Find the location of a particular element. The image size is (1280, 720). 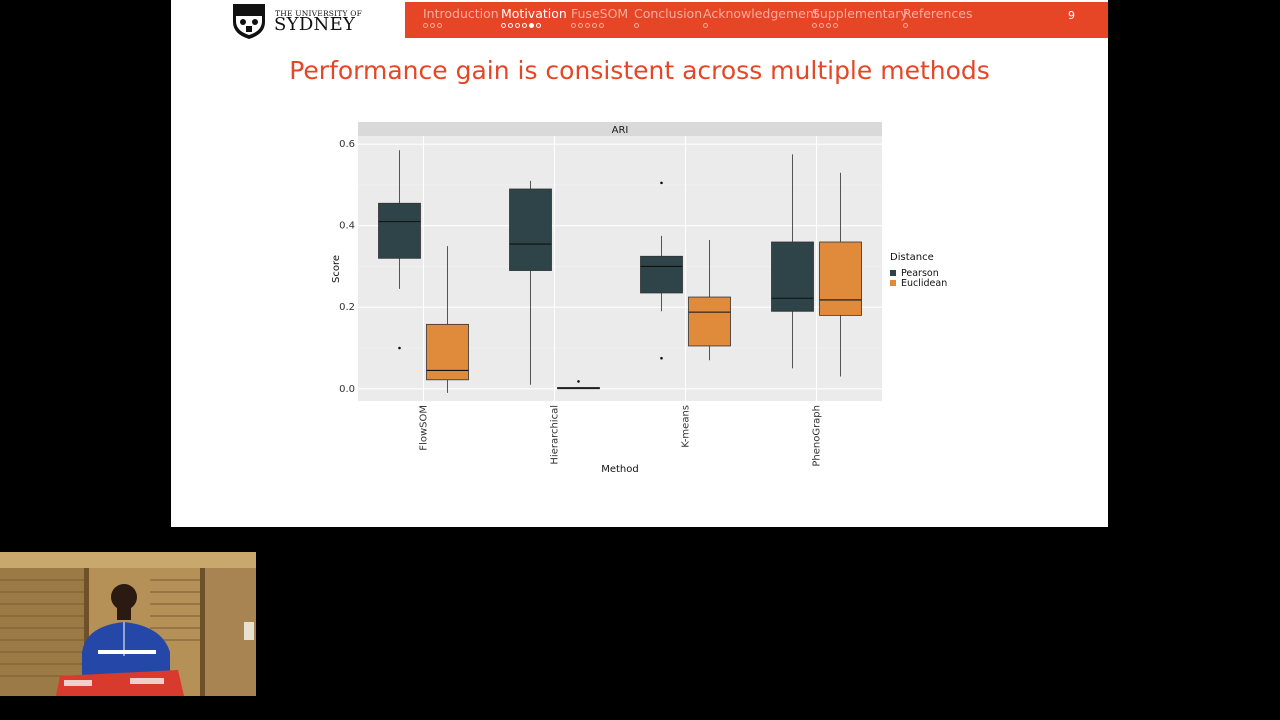

nav-label: Acknowledgement is located at coordinates (761, 13).